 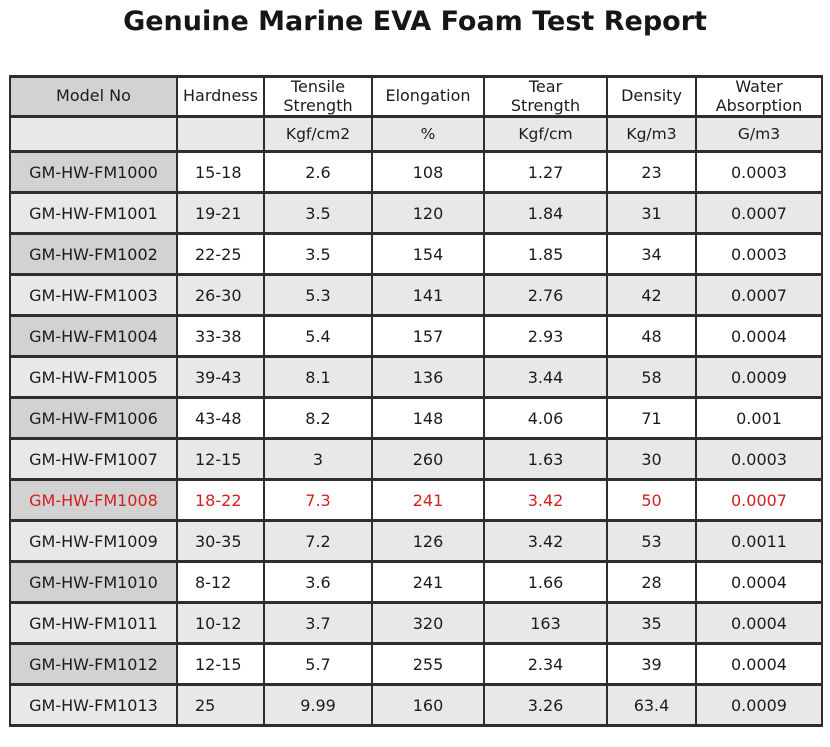 I want to click on cell-density: 23, so click(x=651, y=172).